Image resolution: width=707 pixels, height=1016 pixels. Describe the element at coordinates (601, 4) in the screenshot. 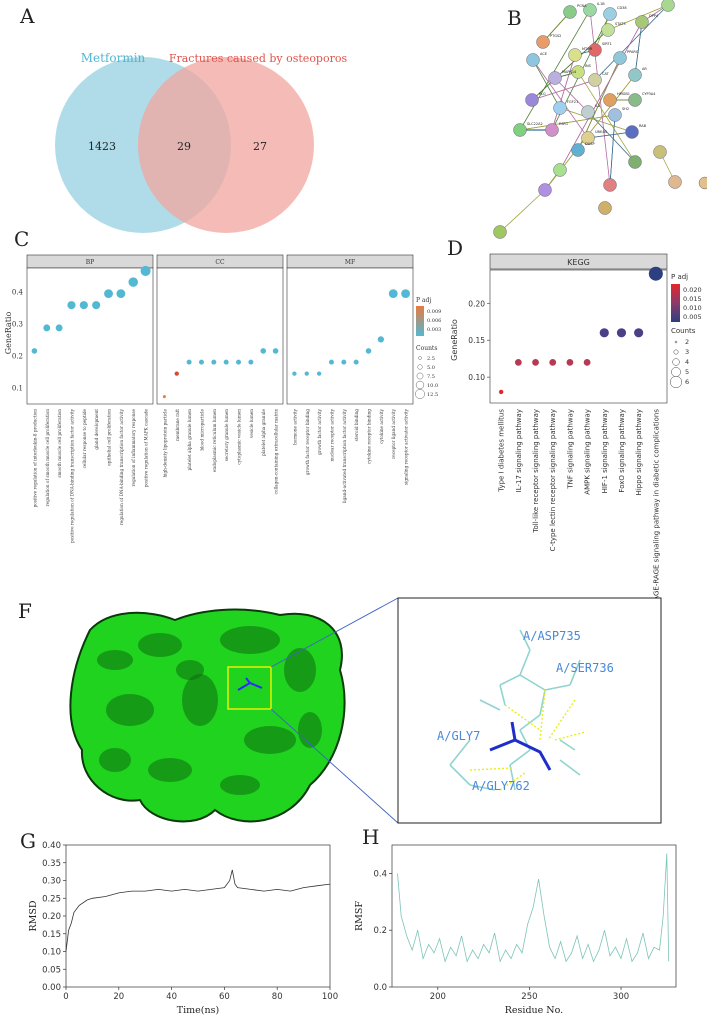

I see `network-node-label: IL1B` at that location.